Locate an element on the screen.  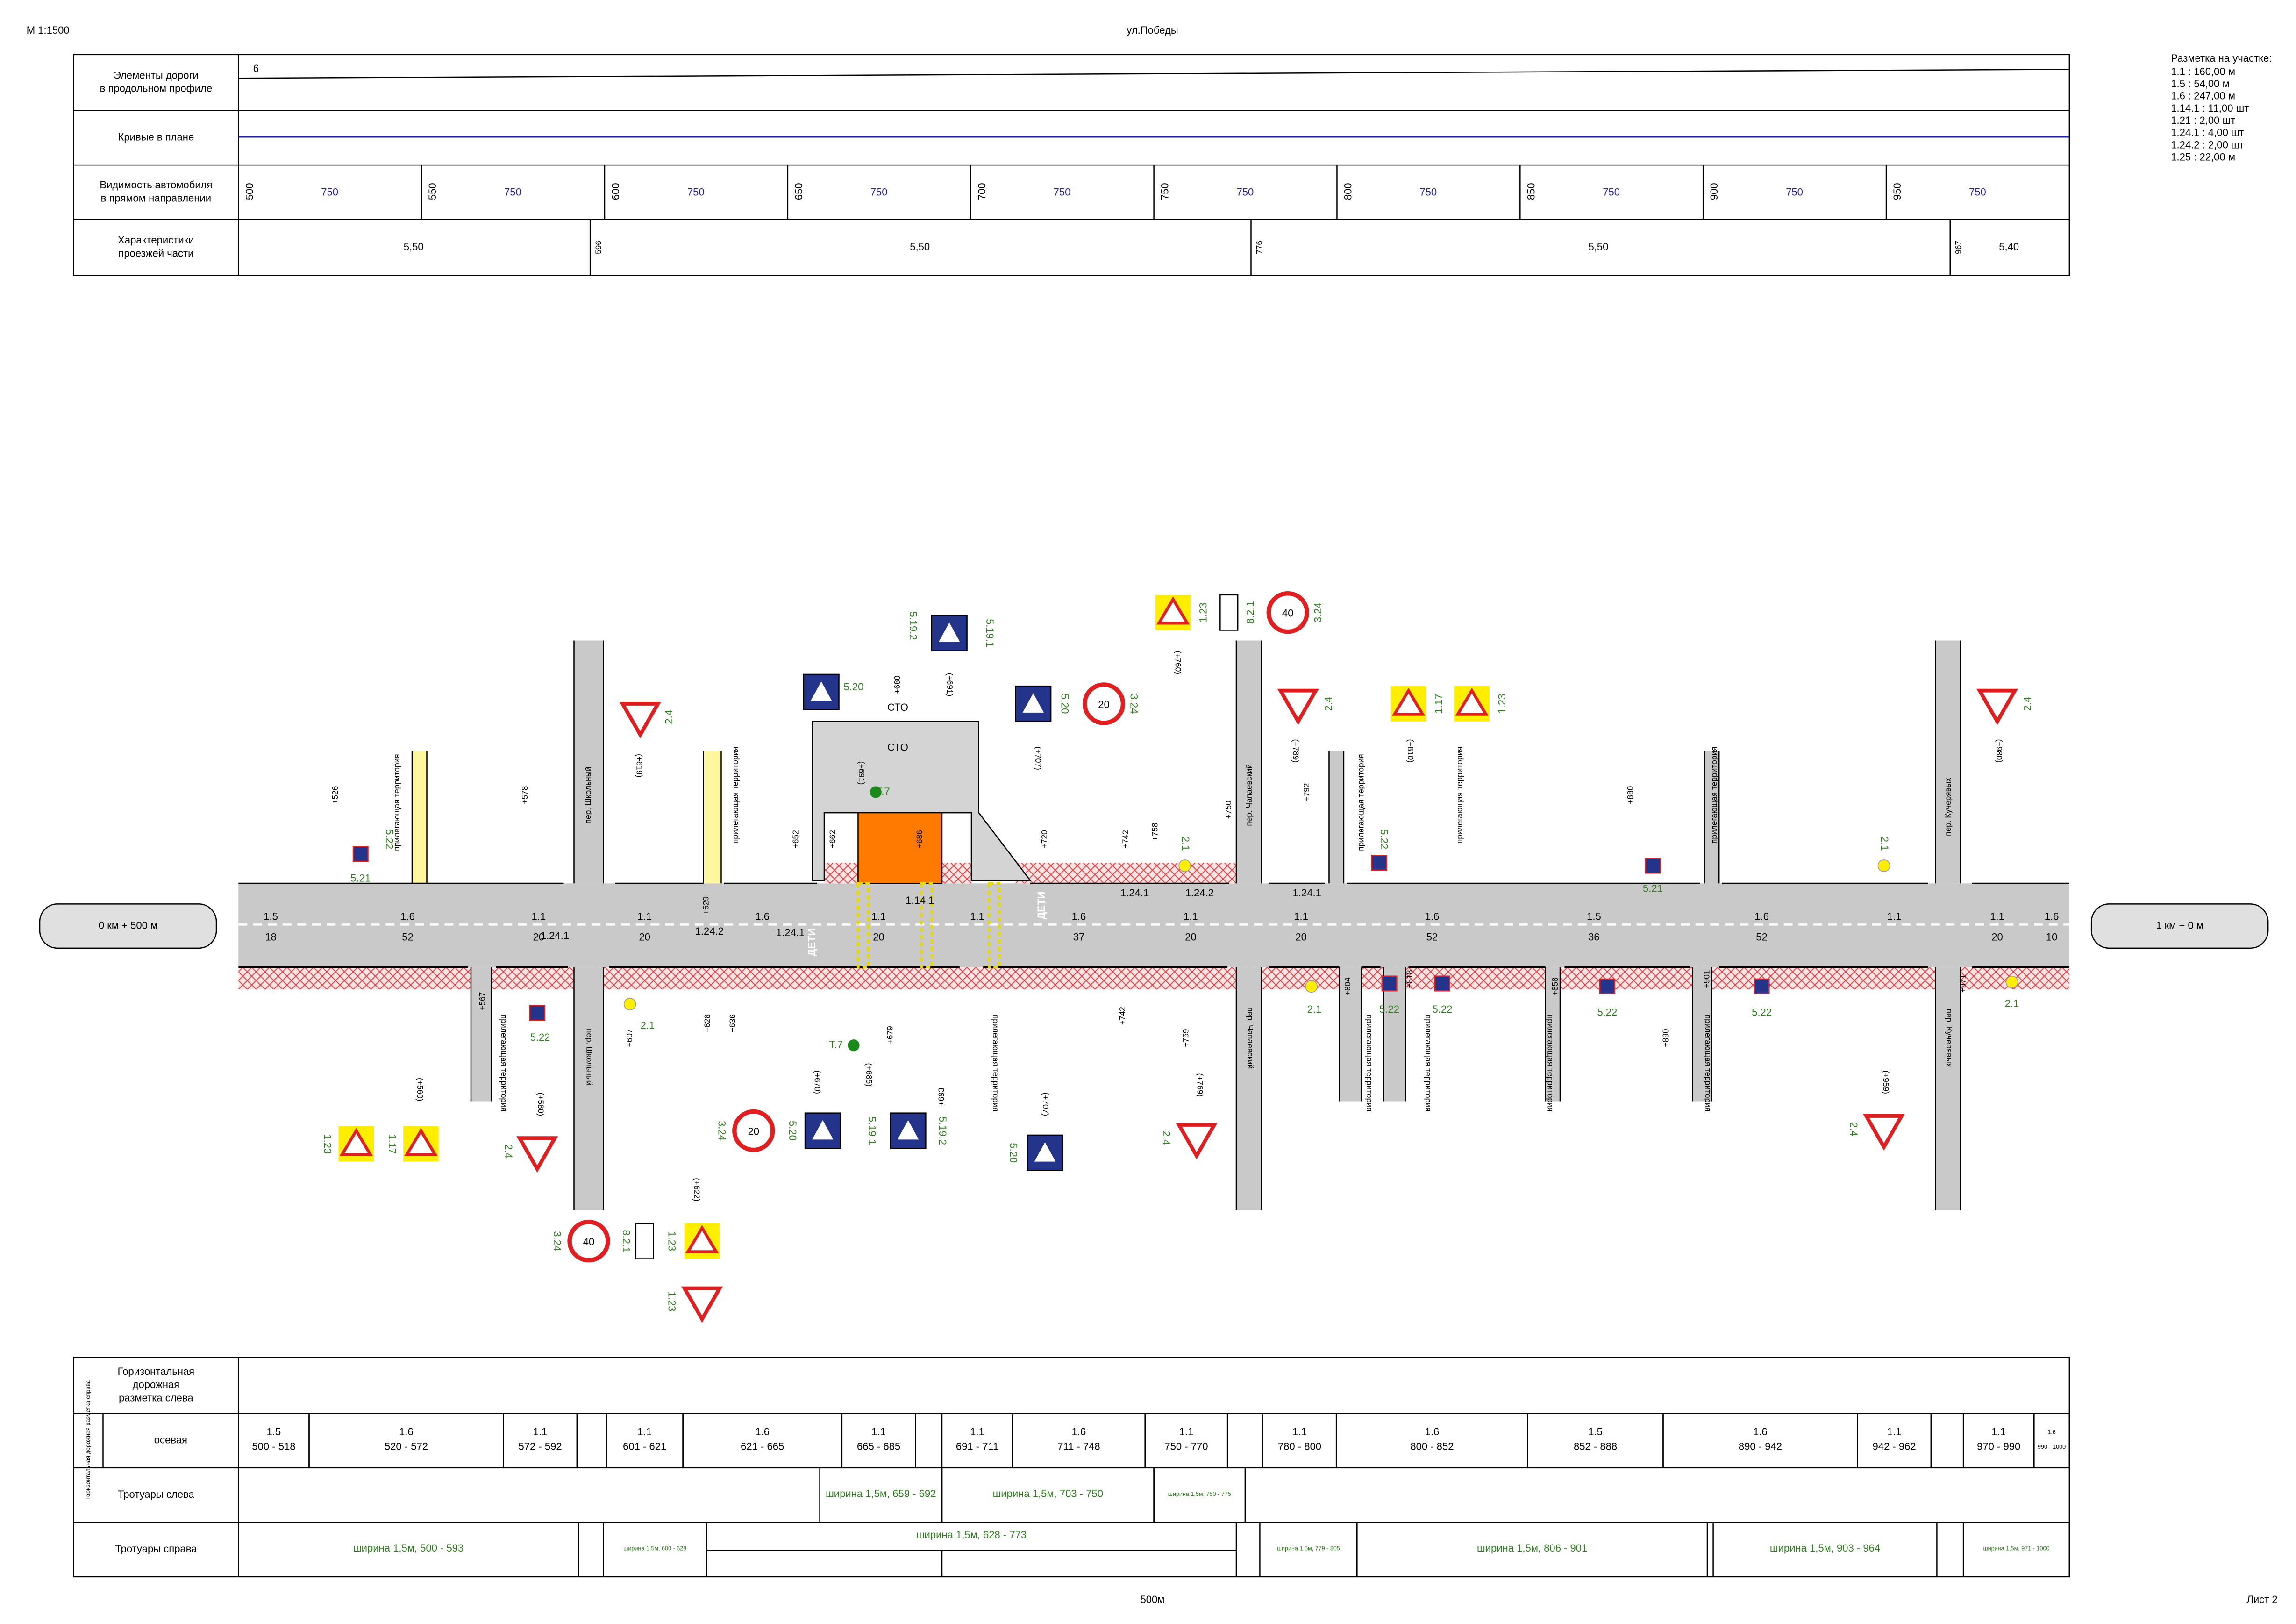
object-label: ДЕТИ is located at coordinates (1041, 906).